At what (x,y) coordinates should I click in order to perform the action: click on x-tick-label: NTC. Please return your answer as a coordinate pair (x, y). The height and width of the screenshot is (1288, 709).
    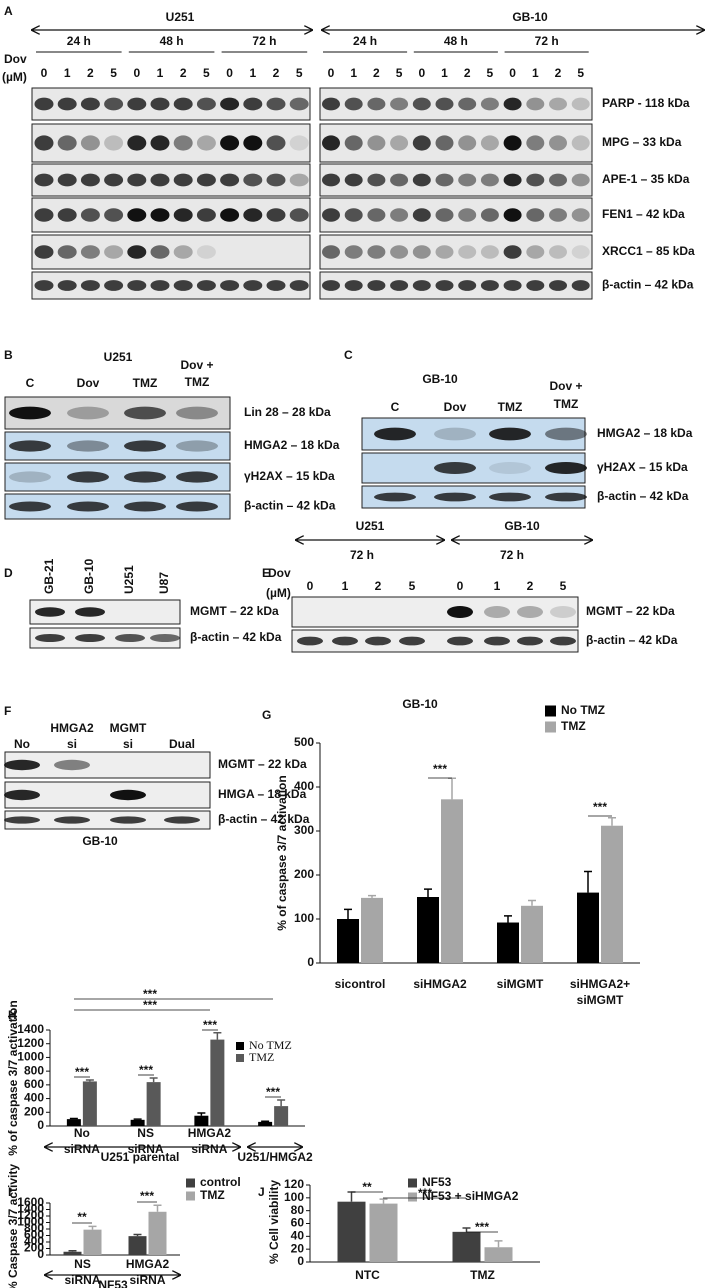
    Looking at the image, I should click on (367, 1275).